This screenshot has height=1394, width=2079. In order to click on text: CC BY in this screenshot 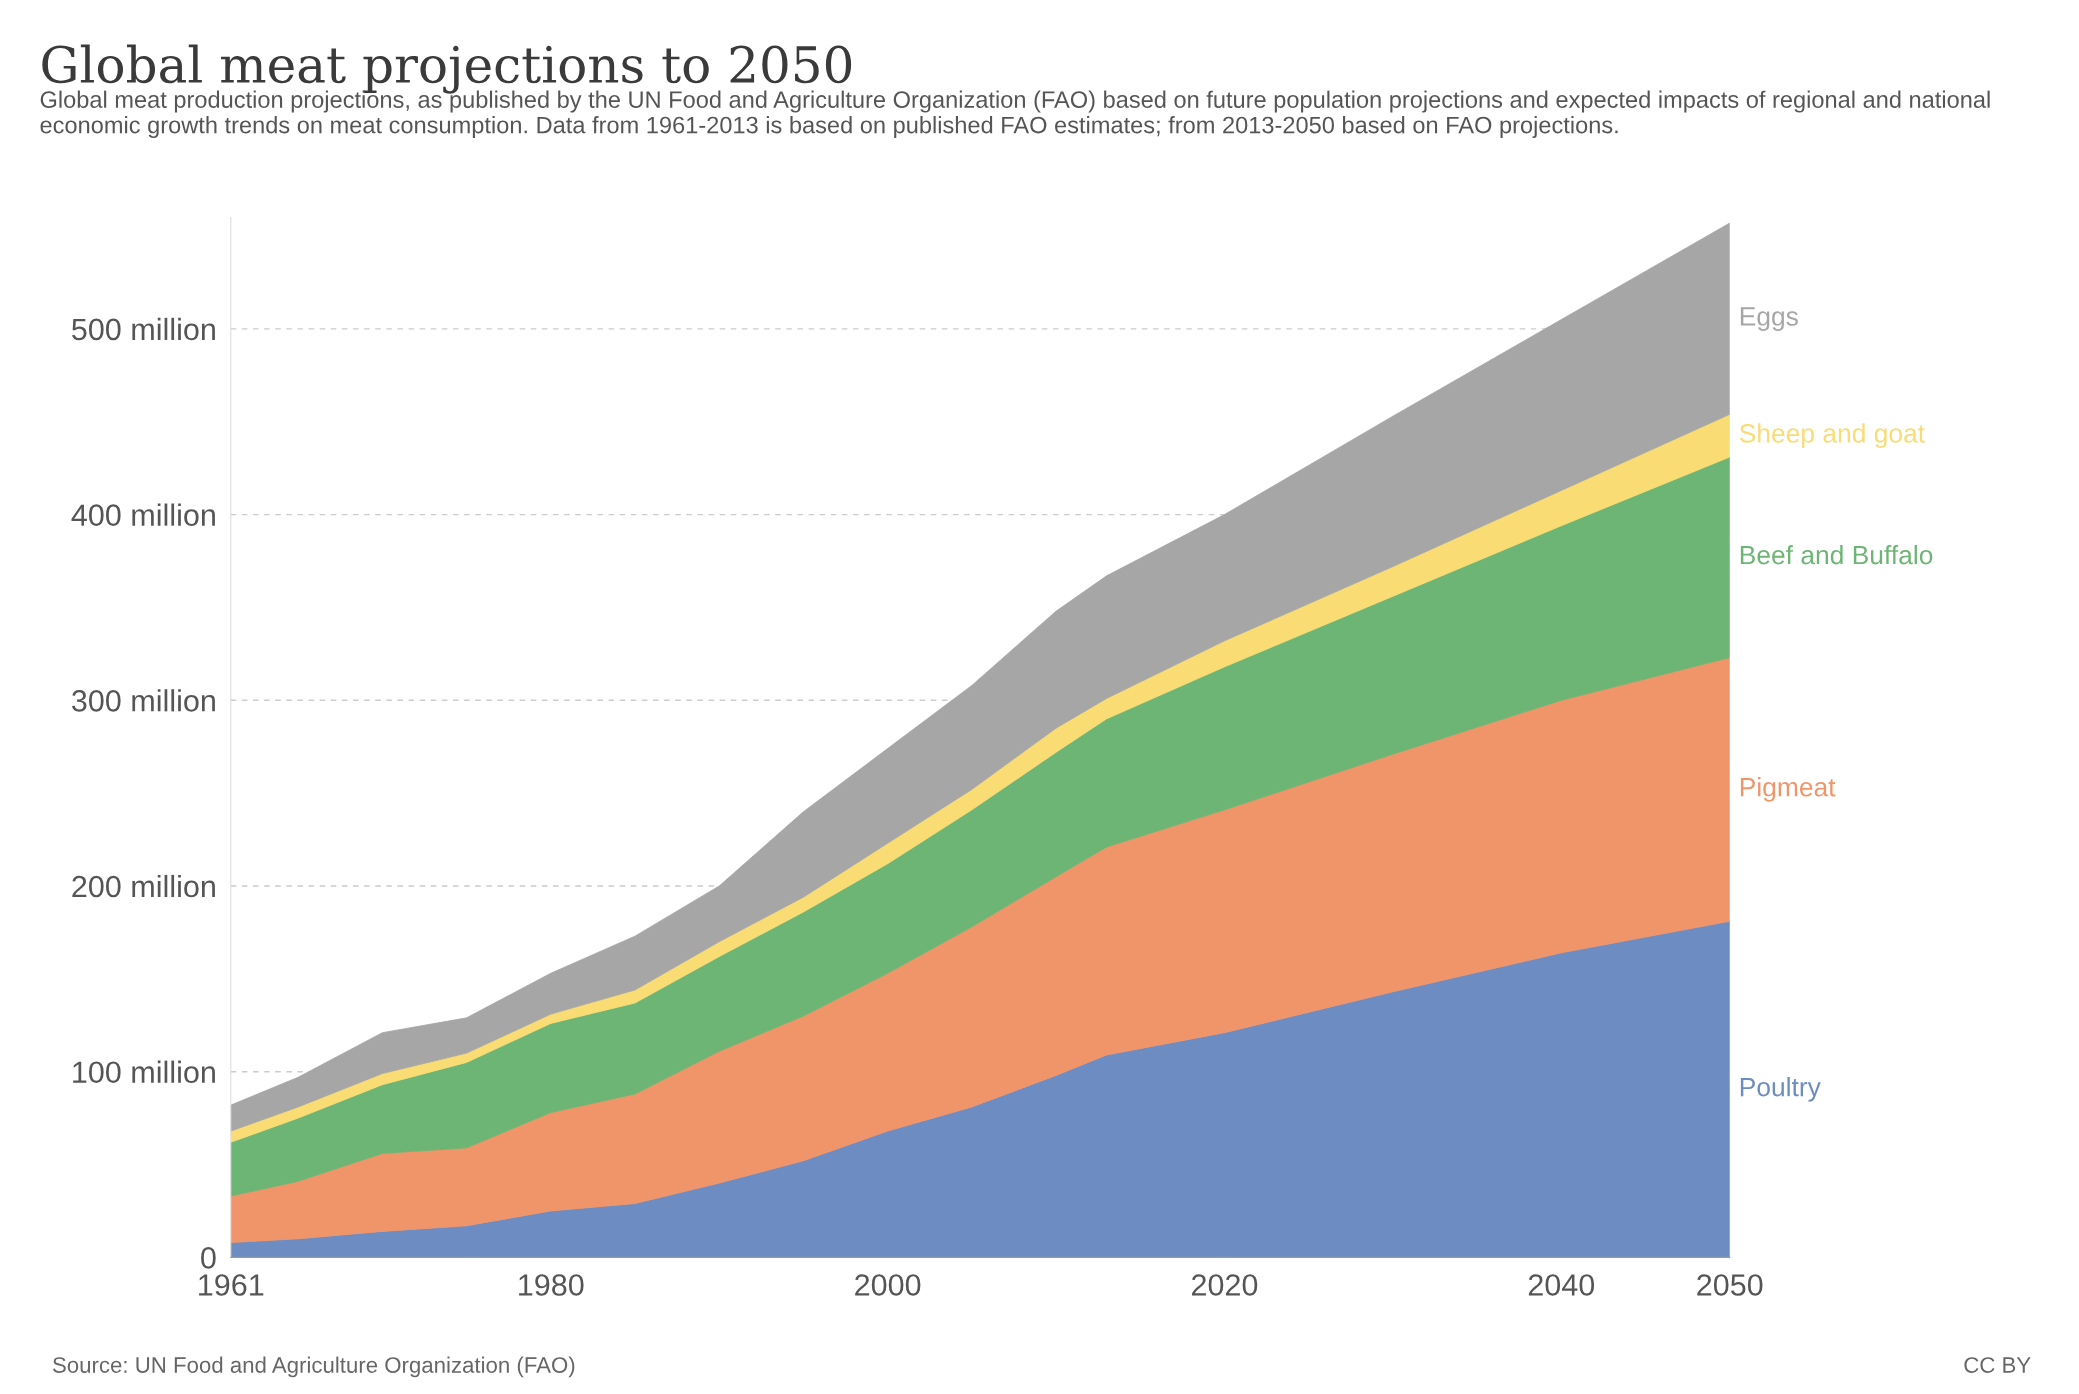, I will do `click(1997, 1365)`.